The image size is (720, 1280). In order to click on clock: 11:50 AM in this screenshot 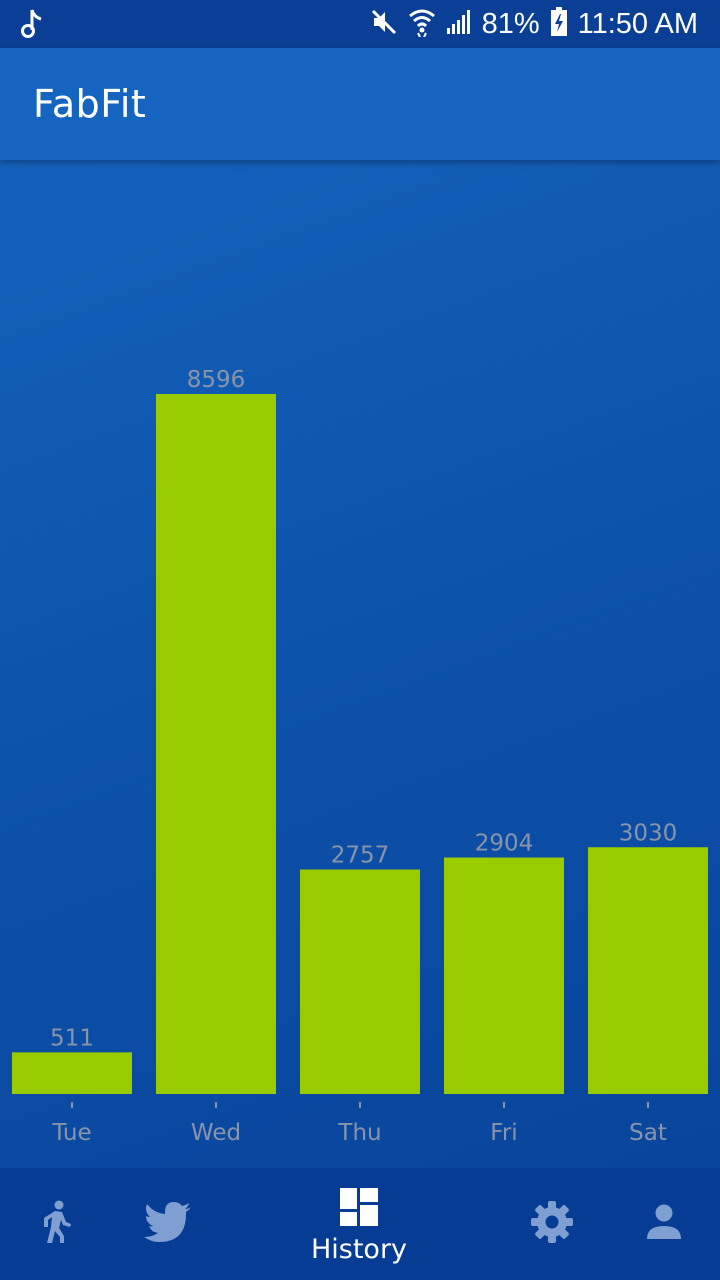, I will do `click(637, 23)`.